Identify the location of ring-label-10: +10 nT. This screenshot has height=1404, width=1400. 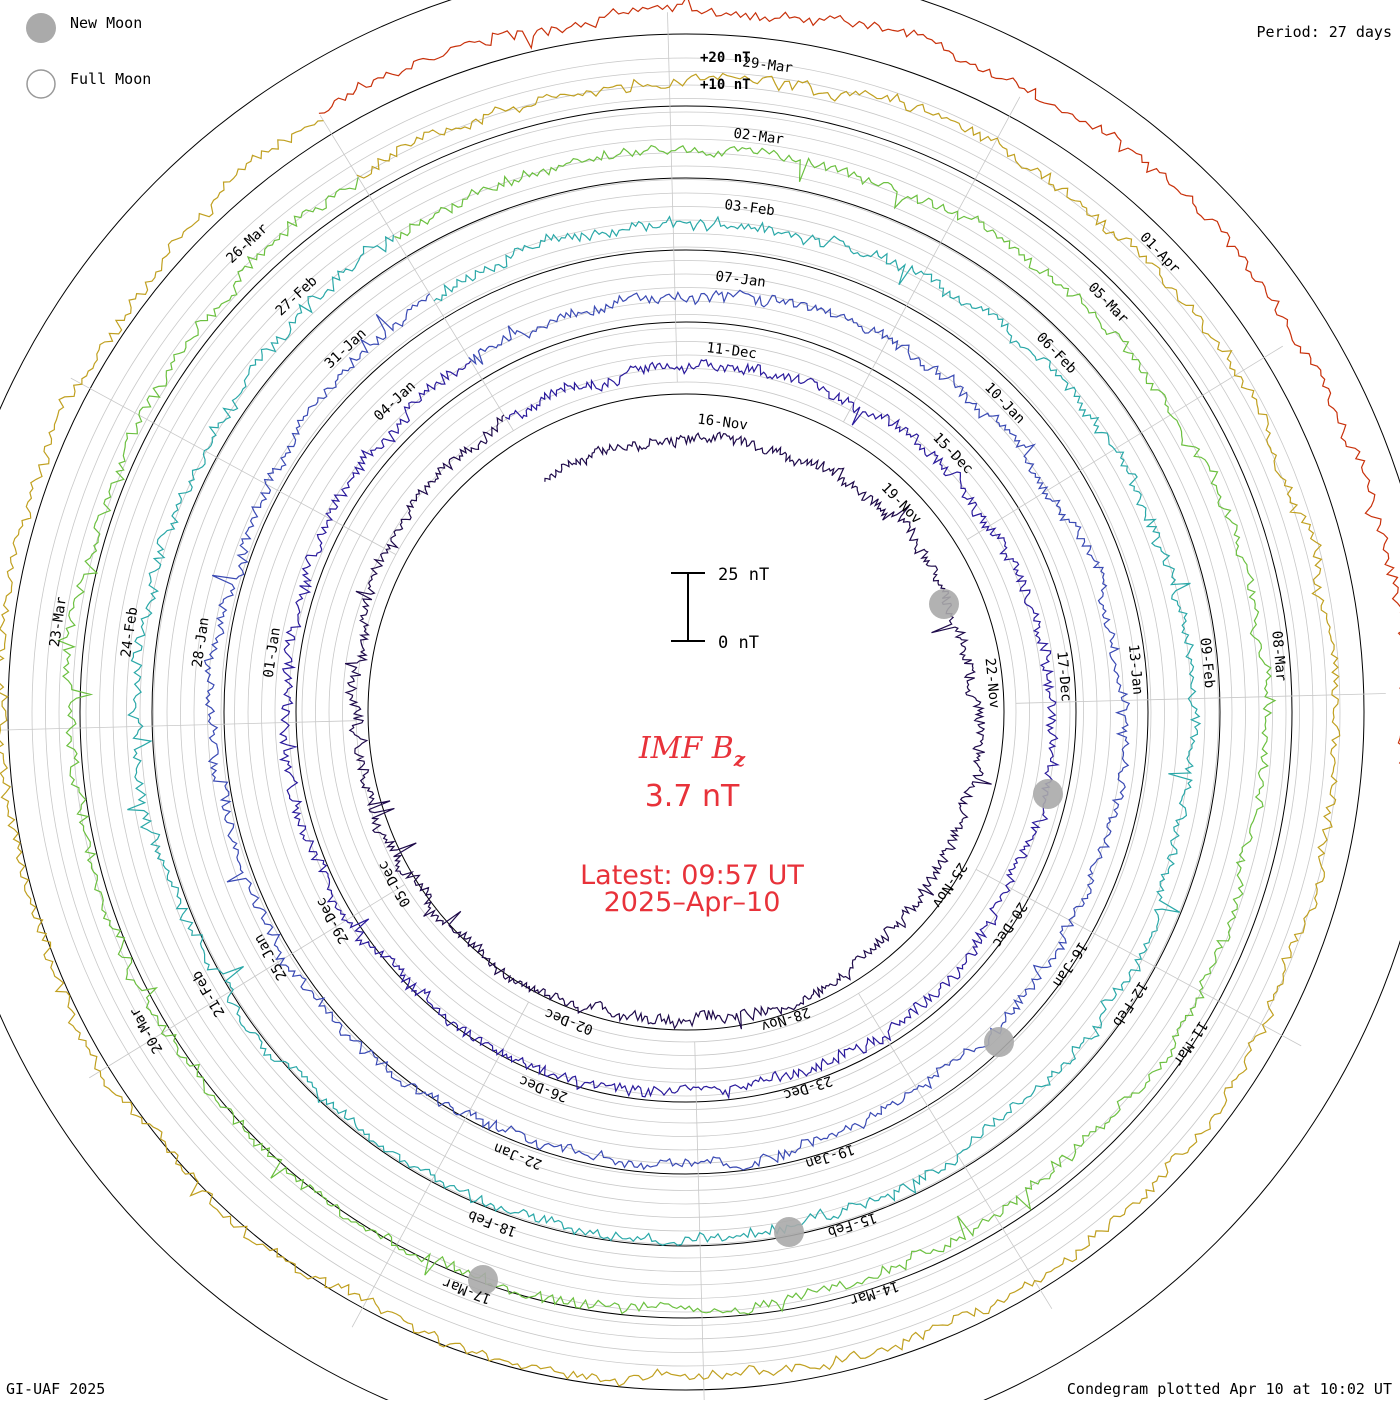
(725, 85).